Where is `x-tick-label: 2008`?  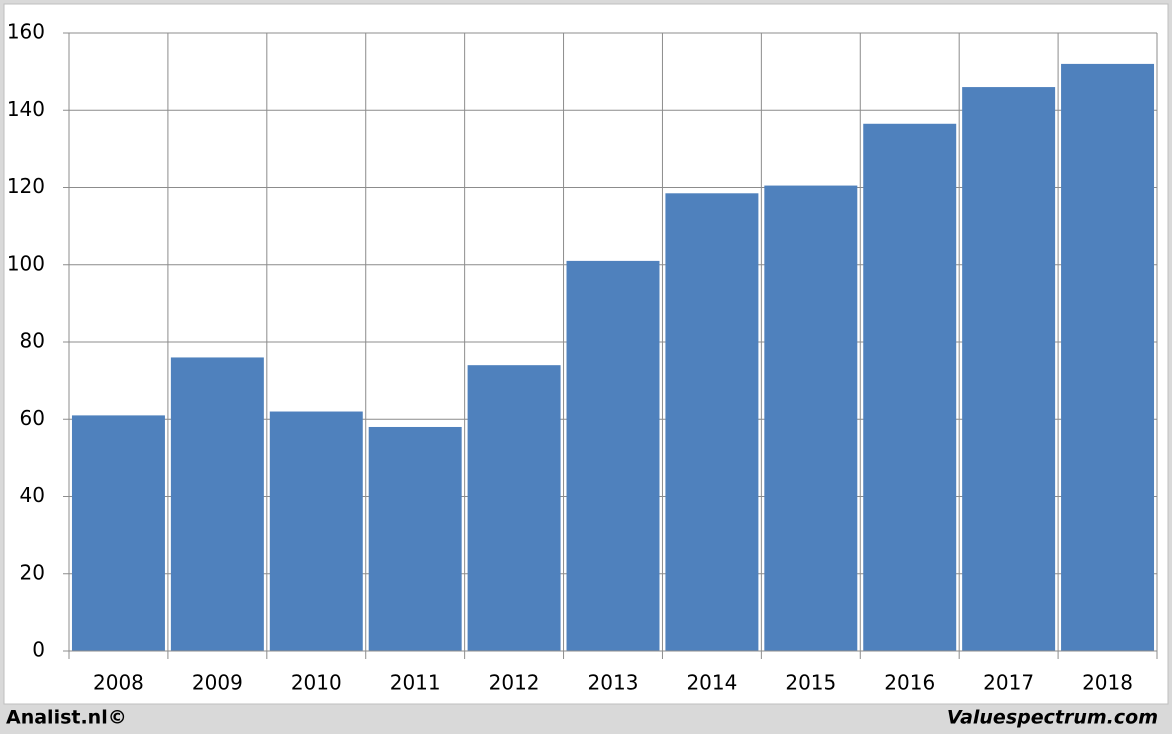
x-tick-label: 2008 is located at coordinates (118, 683).